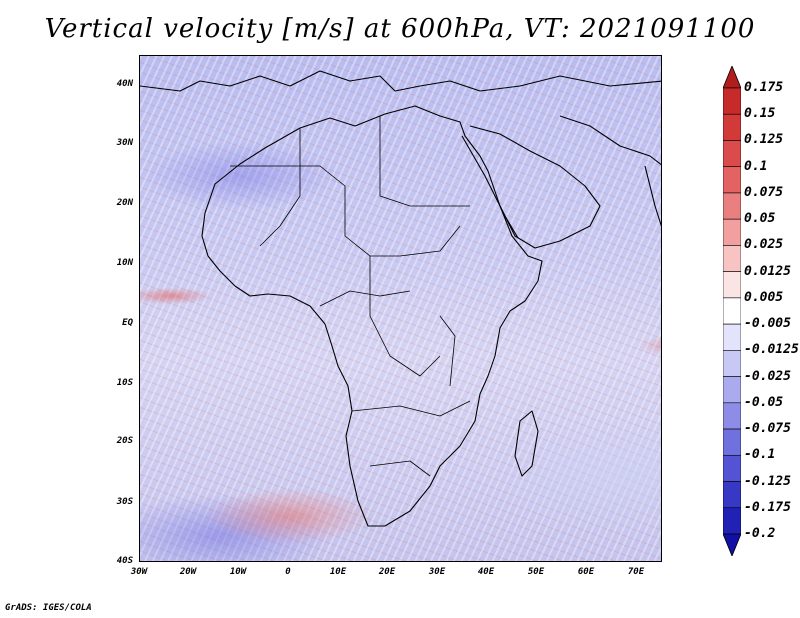 The width and height of the screenshot is (800, 618). Describe the element at coordinates (767, 271) in the screenshot. I see `colorbar-label: 0.0125` at that location.